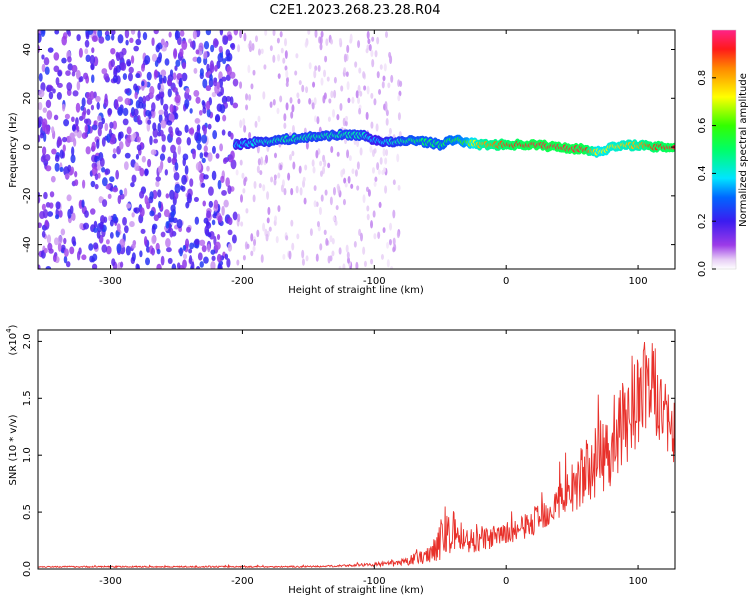 This screenshot has width=750, height=600. Describe the element at coordinates (9, 330) in the screenshot. I see `snr-multiplier-exp: 4` at that location.